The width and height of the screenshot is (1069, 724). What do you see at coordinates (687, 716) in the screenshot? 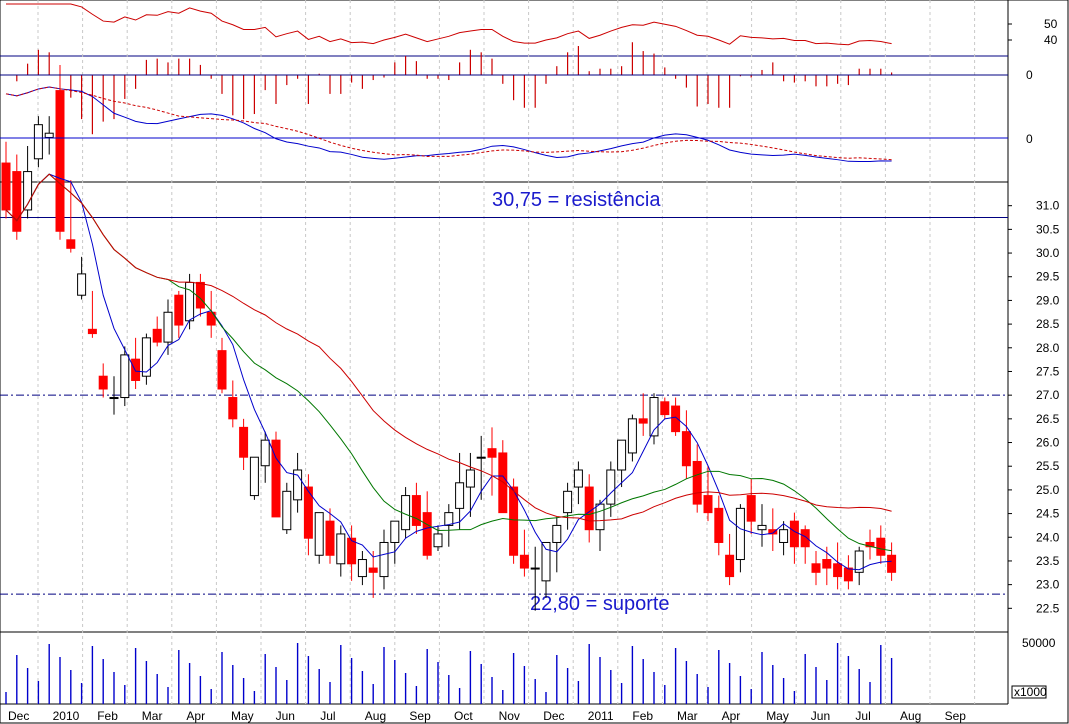
I see `x-tick-label-15: Mar` at bounding box center [687, 716].